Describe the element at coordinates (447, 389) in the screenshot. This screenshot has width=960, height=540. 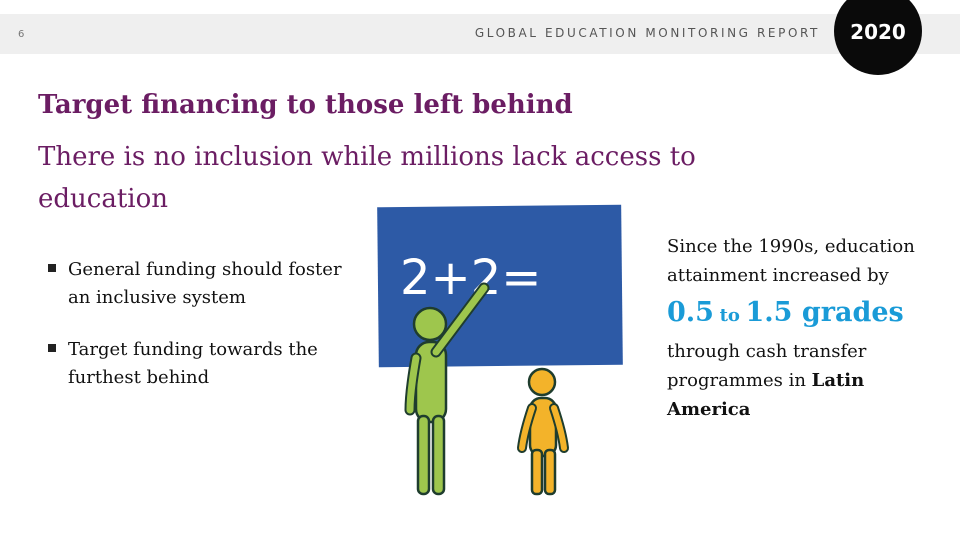
I see `adult-figure` at that location.